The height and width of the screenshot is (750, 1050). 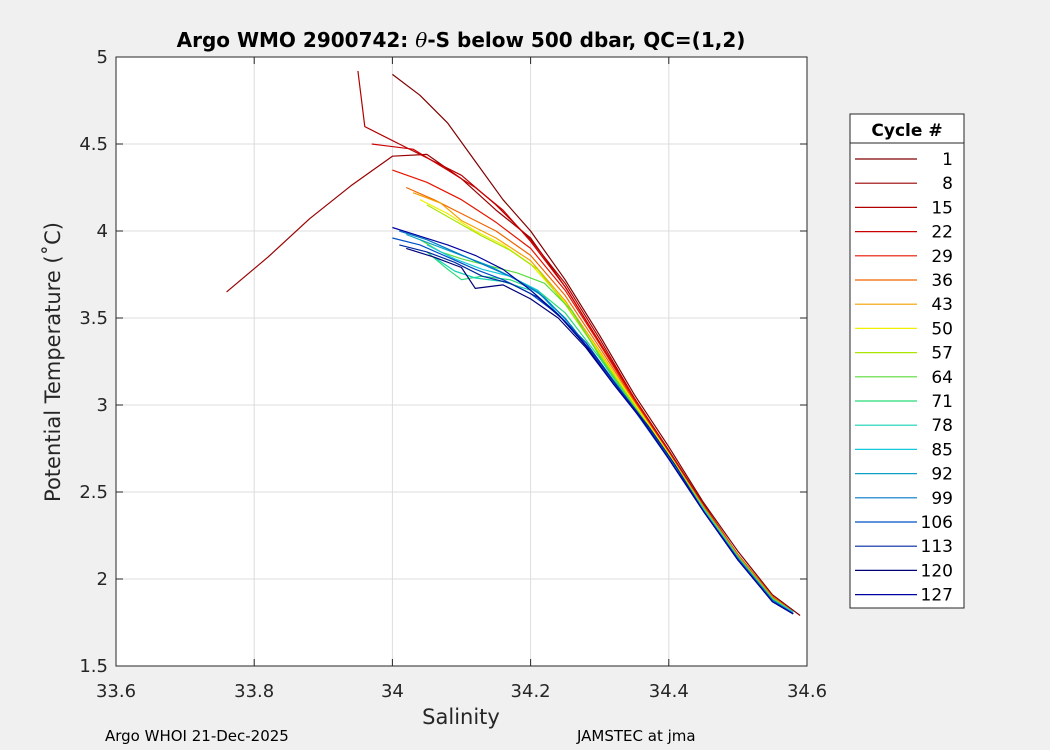 I want to click on legend-label: 29, so click(x=942, y=257).